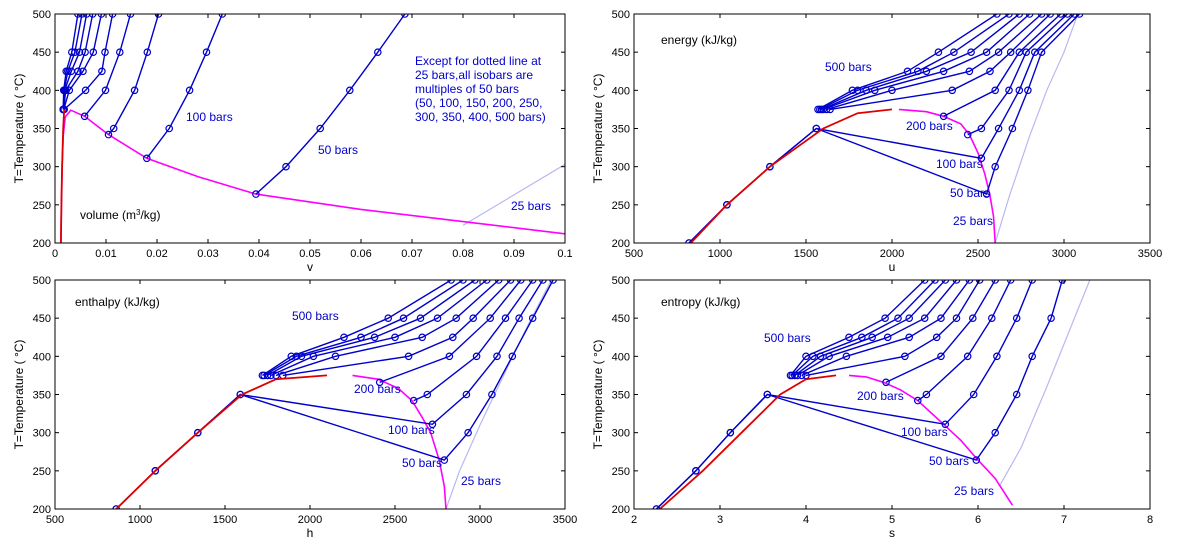  What do you see at coordinates (978, 254) in the screenshot?
I see `x-tick-label: 2500` at bounding box center [978, 254].